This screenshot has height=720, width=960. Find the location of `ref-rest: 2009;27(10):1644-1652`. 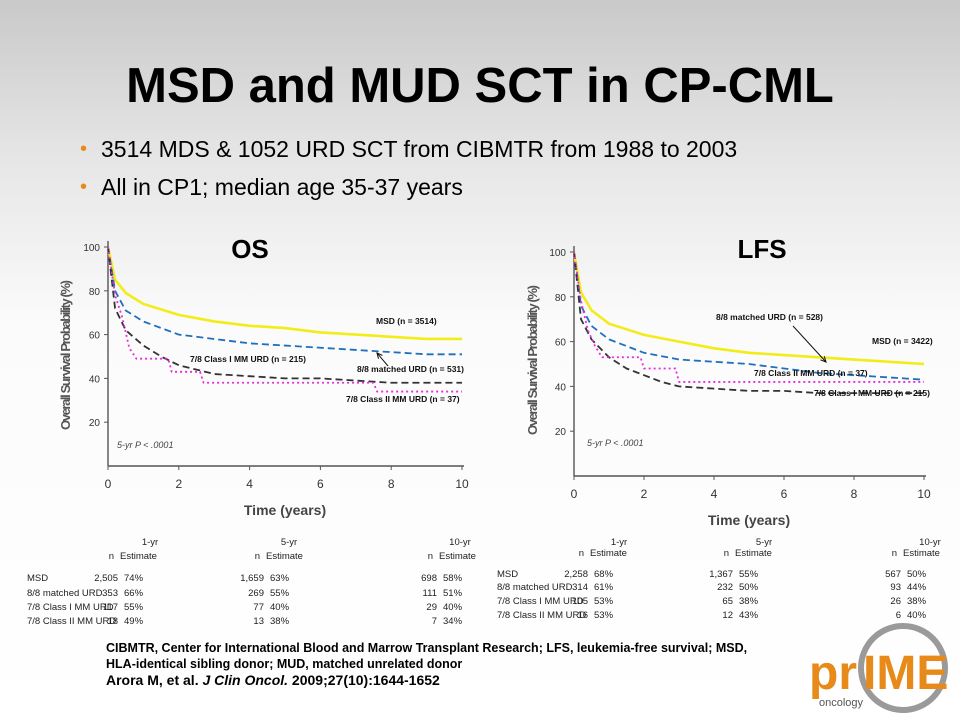

ref-rest: 2009;27(10):1644-1652 is located at coordinates (364, 680).